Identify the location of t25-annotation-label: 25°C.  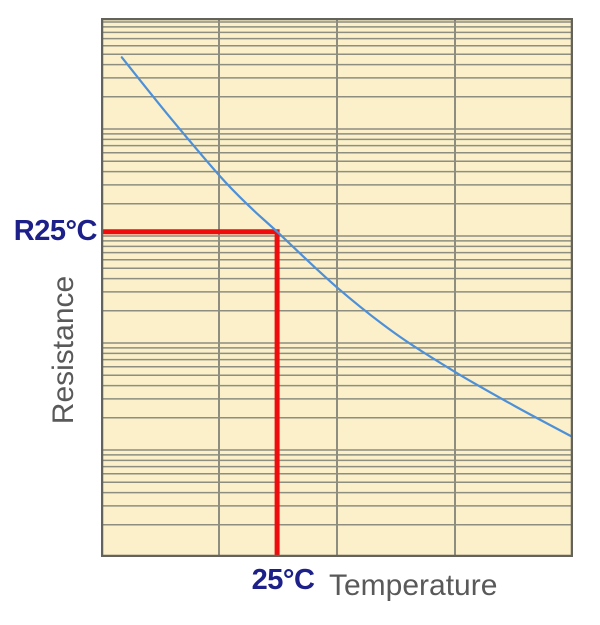
(283, 580).